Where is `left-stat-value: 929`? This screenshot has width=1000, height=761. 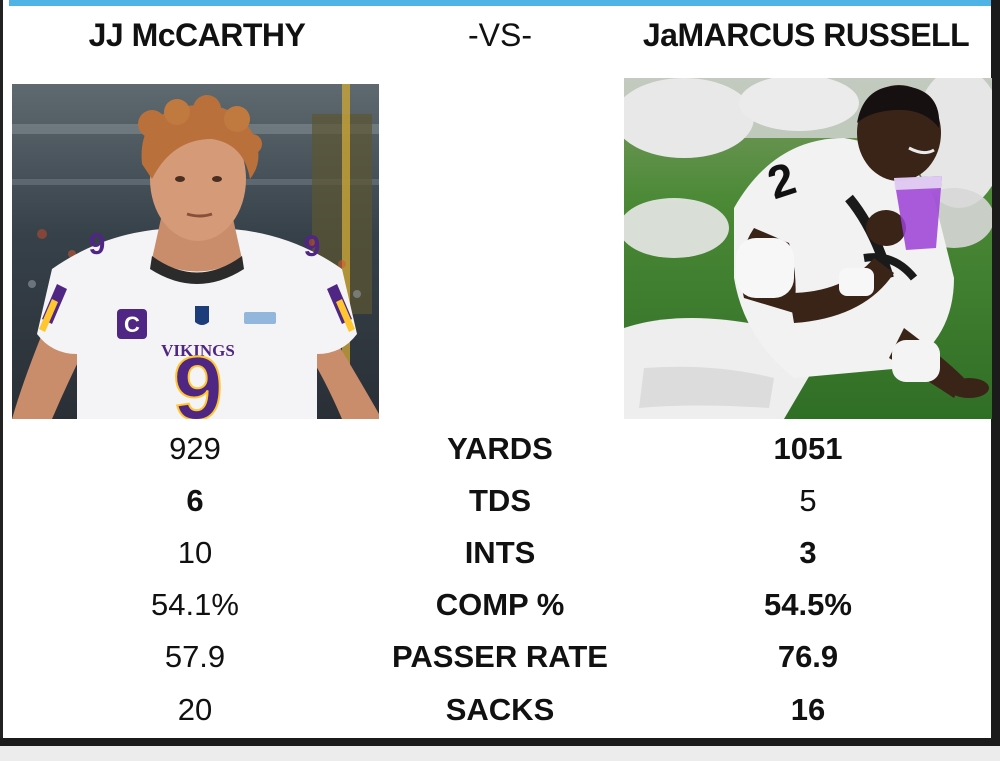 left-stat-value: 929 is located at coordinates (195, 448).